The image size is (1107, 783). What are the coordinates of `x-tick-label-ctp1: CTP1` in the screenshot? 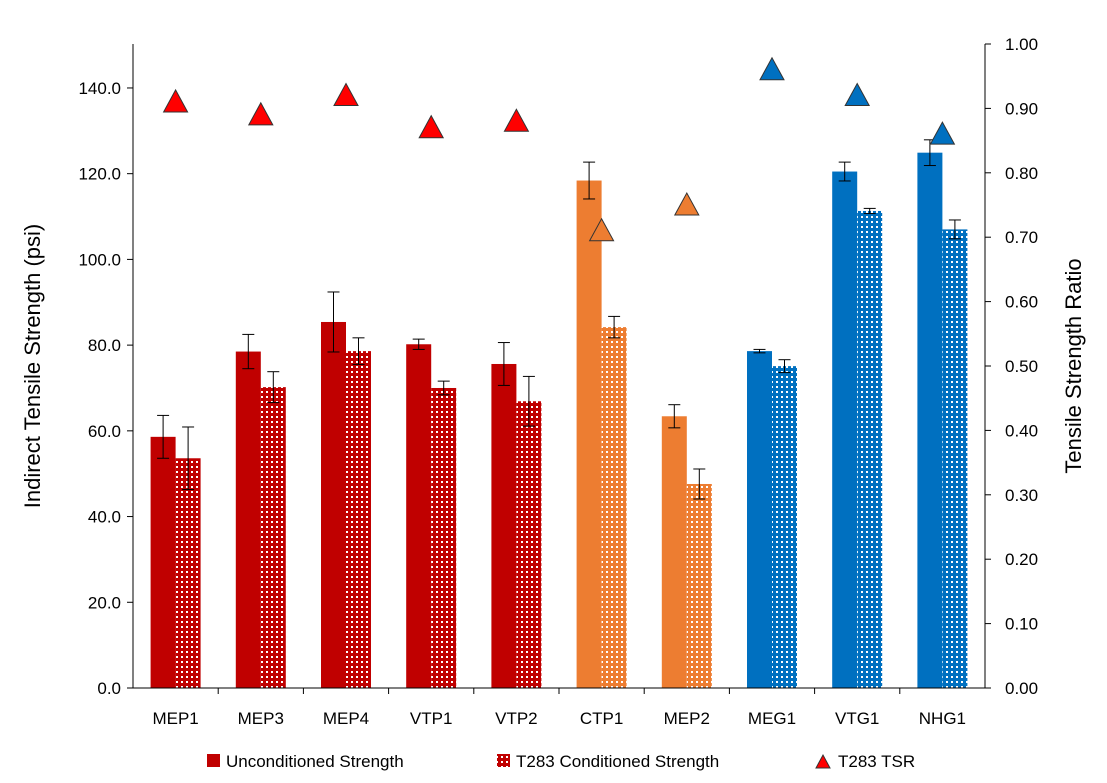 It's located at (601, 718).